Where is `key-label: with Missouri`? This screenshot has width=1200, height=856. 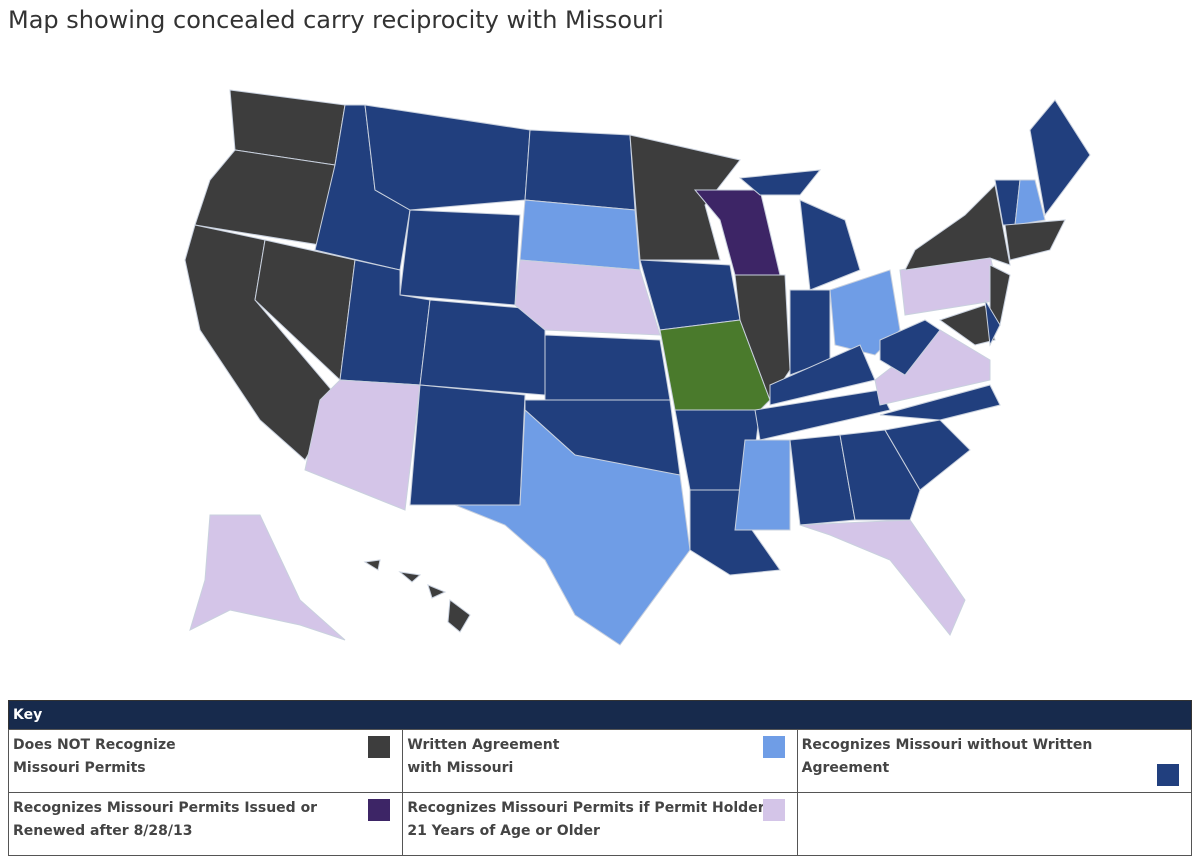
key-label: with Missouri is located at coordinates (460, 768).